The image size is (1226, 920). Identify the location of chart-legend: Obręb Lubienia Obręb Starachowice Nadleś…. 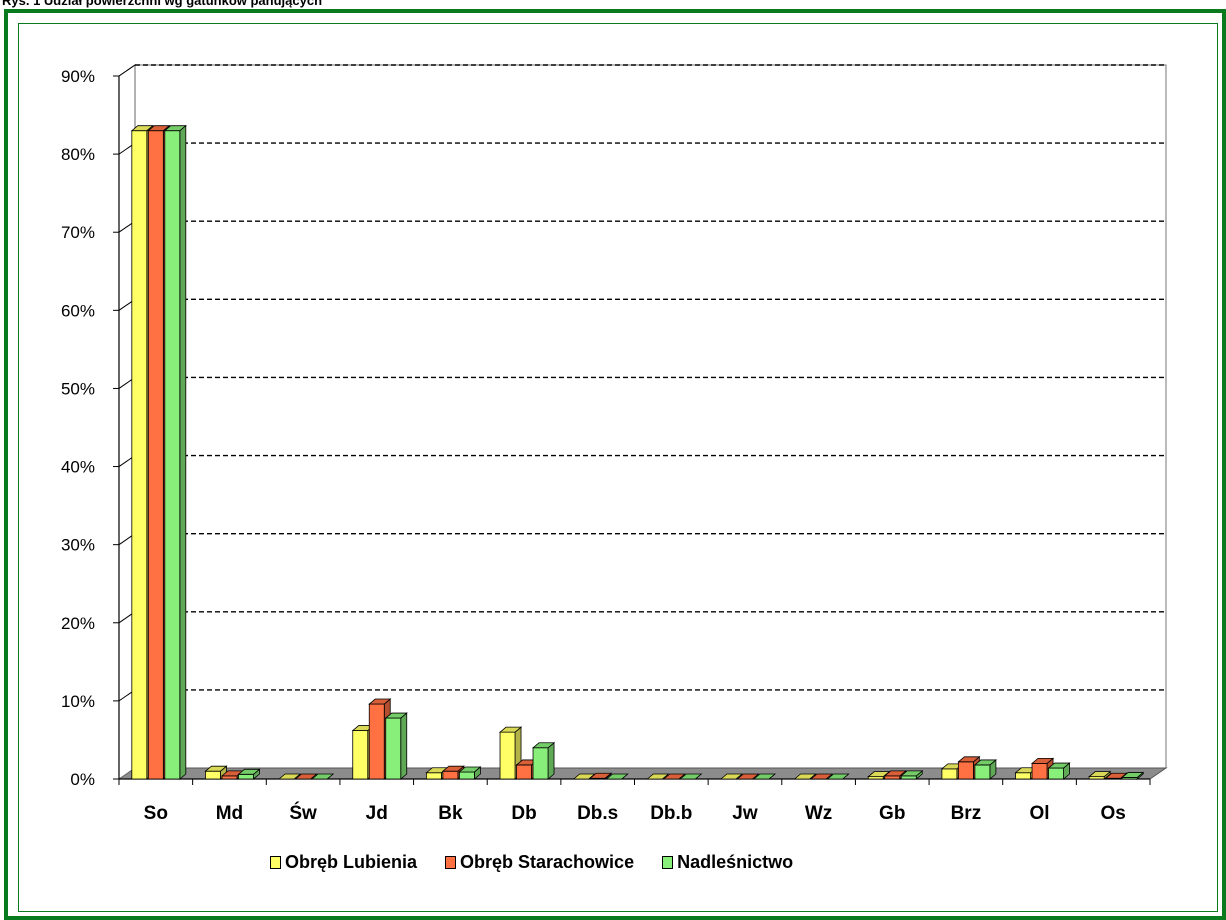
(542, 862).